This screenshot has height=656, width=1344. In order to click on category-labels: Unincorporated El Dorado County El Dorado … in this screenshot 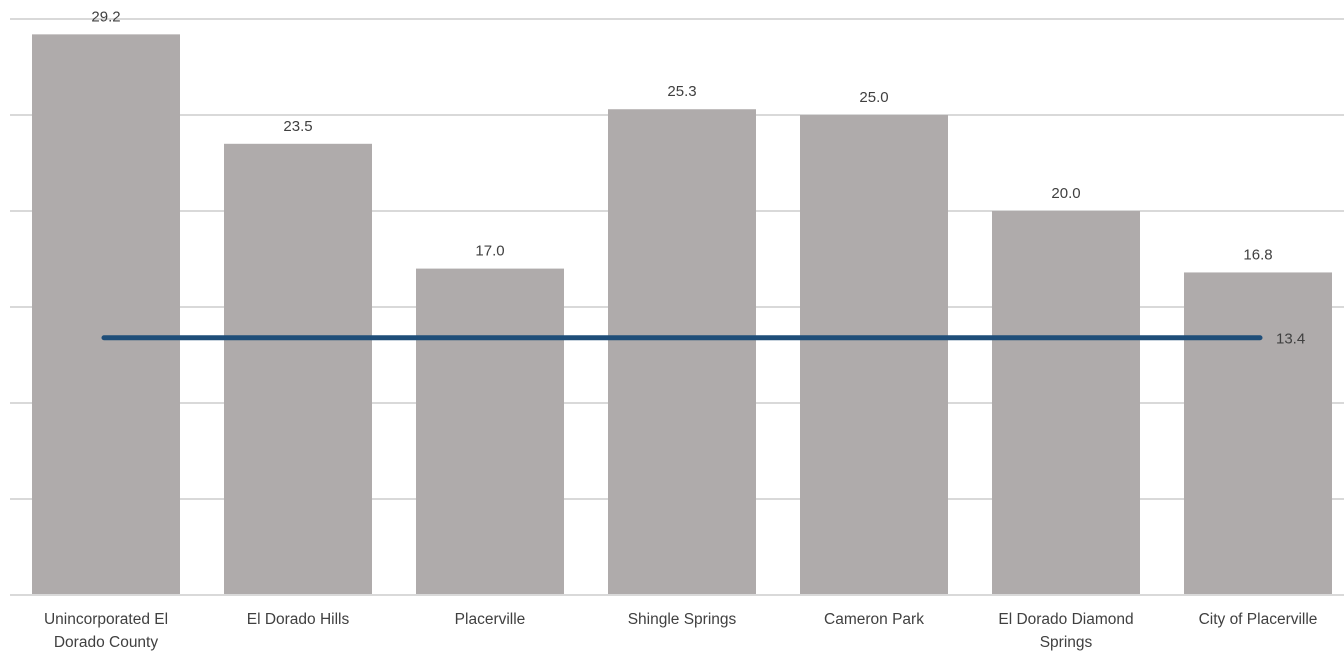, I will do `click(680, 631)`.